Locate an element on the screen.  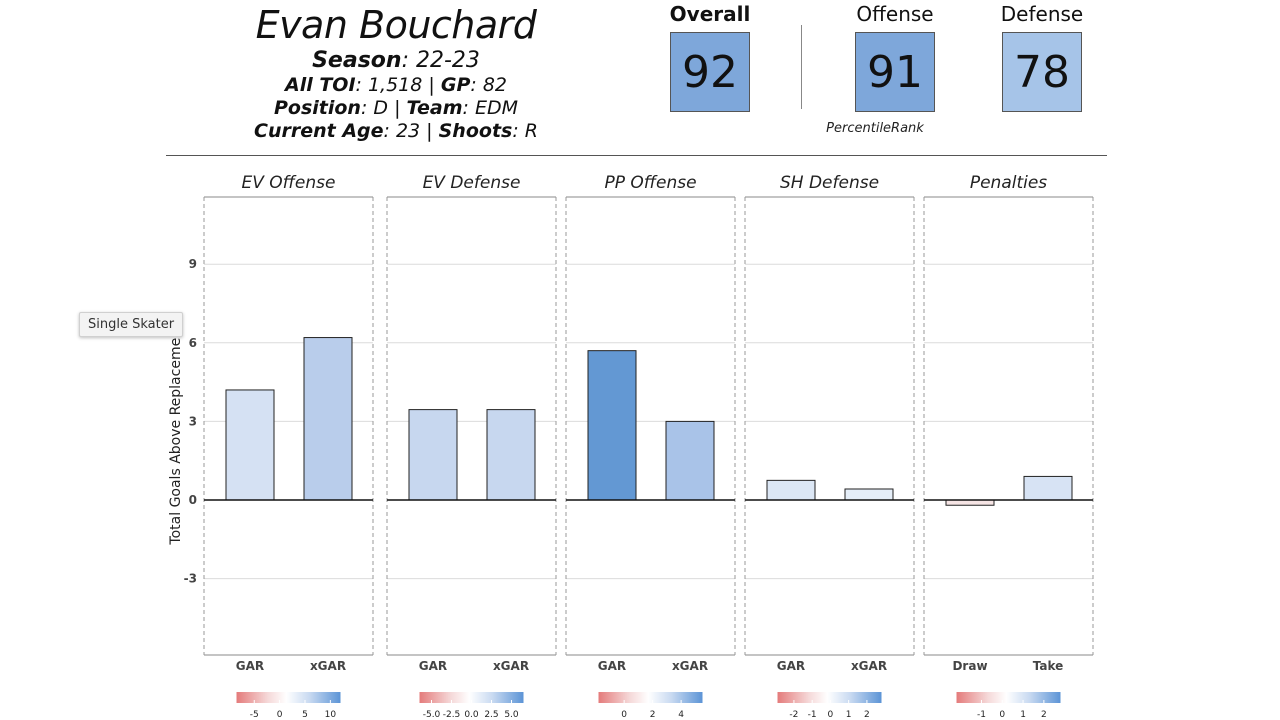
legend-tick-label: -2 is located at coordinates (793, 715).